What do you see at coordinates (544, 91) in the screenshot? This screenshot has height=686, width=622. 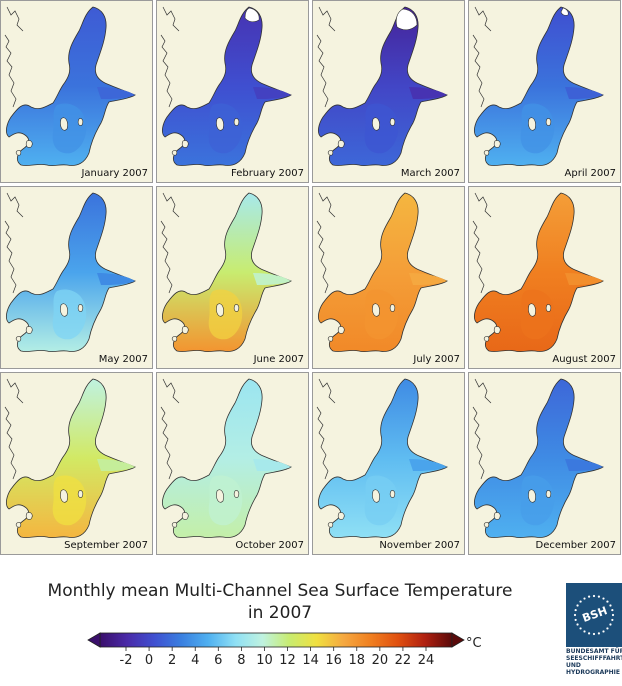 I see `sst-month-panel: April 2007` at bounding box center [544, 91].